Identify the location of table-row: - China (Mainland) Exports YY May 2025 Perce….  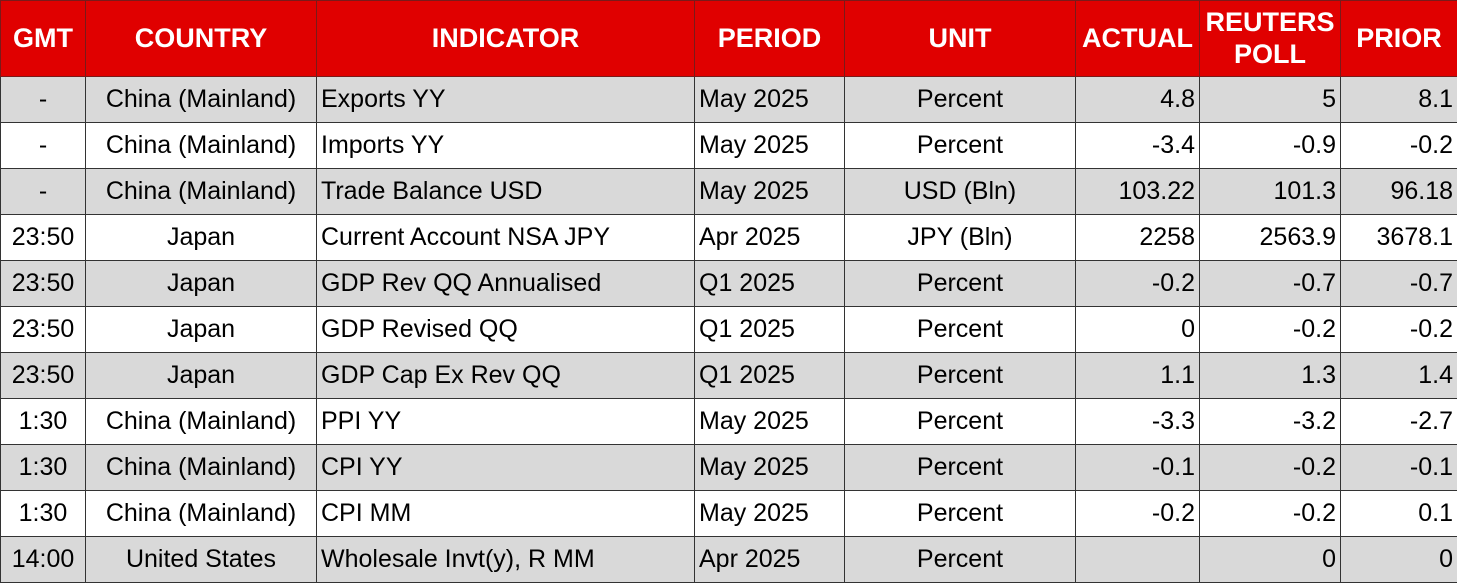
(728, 99).